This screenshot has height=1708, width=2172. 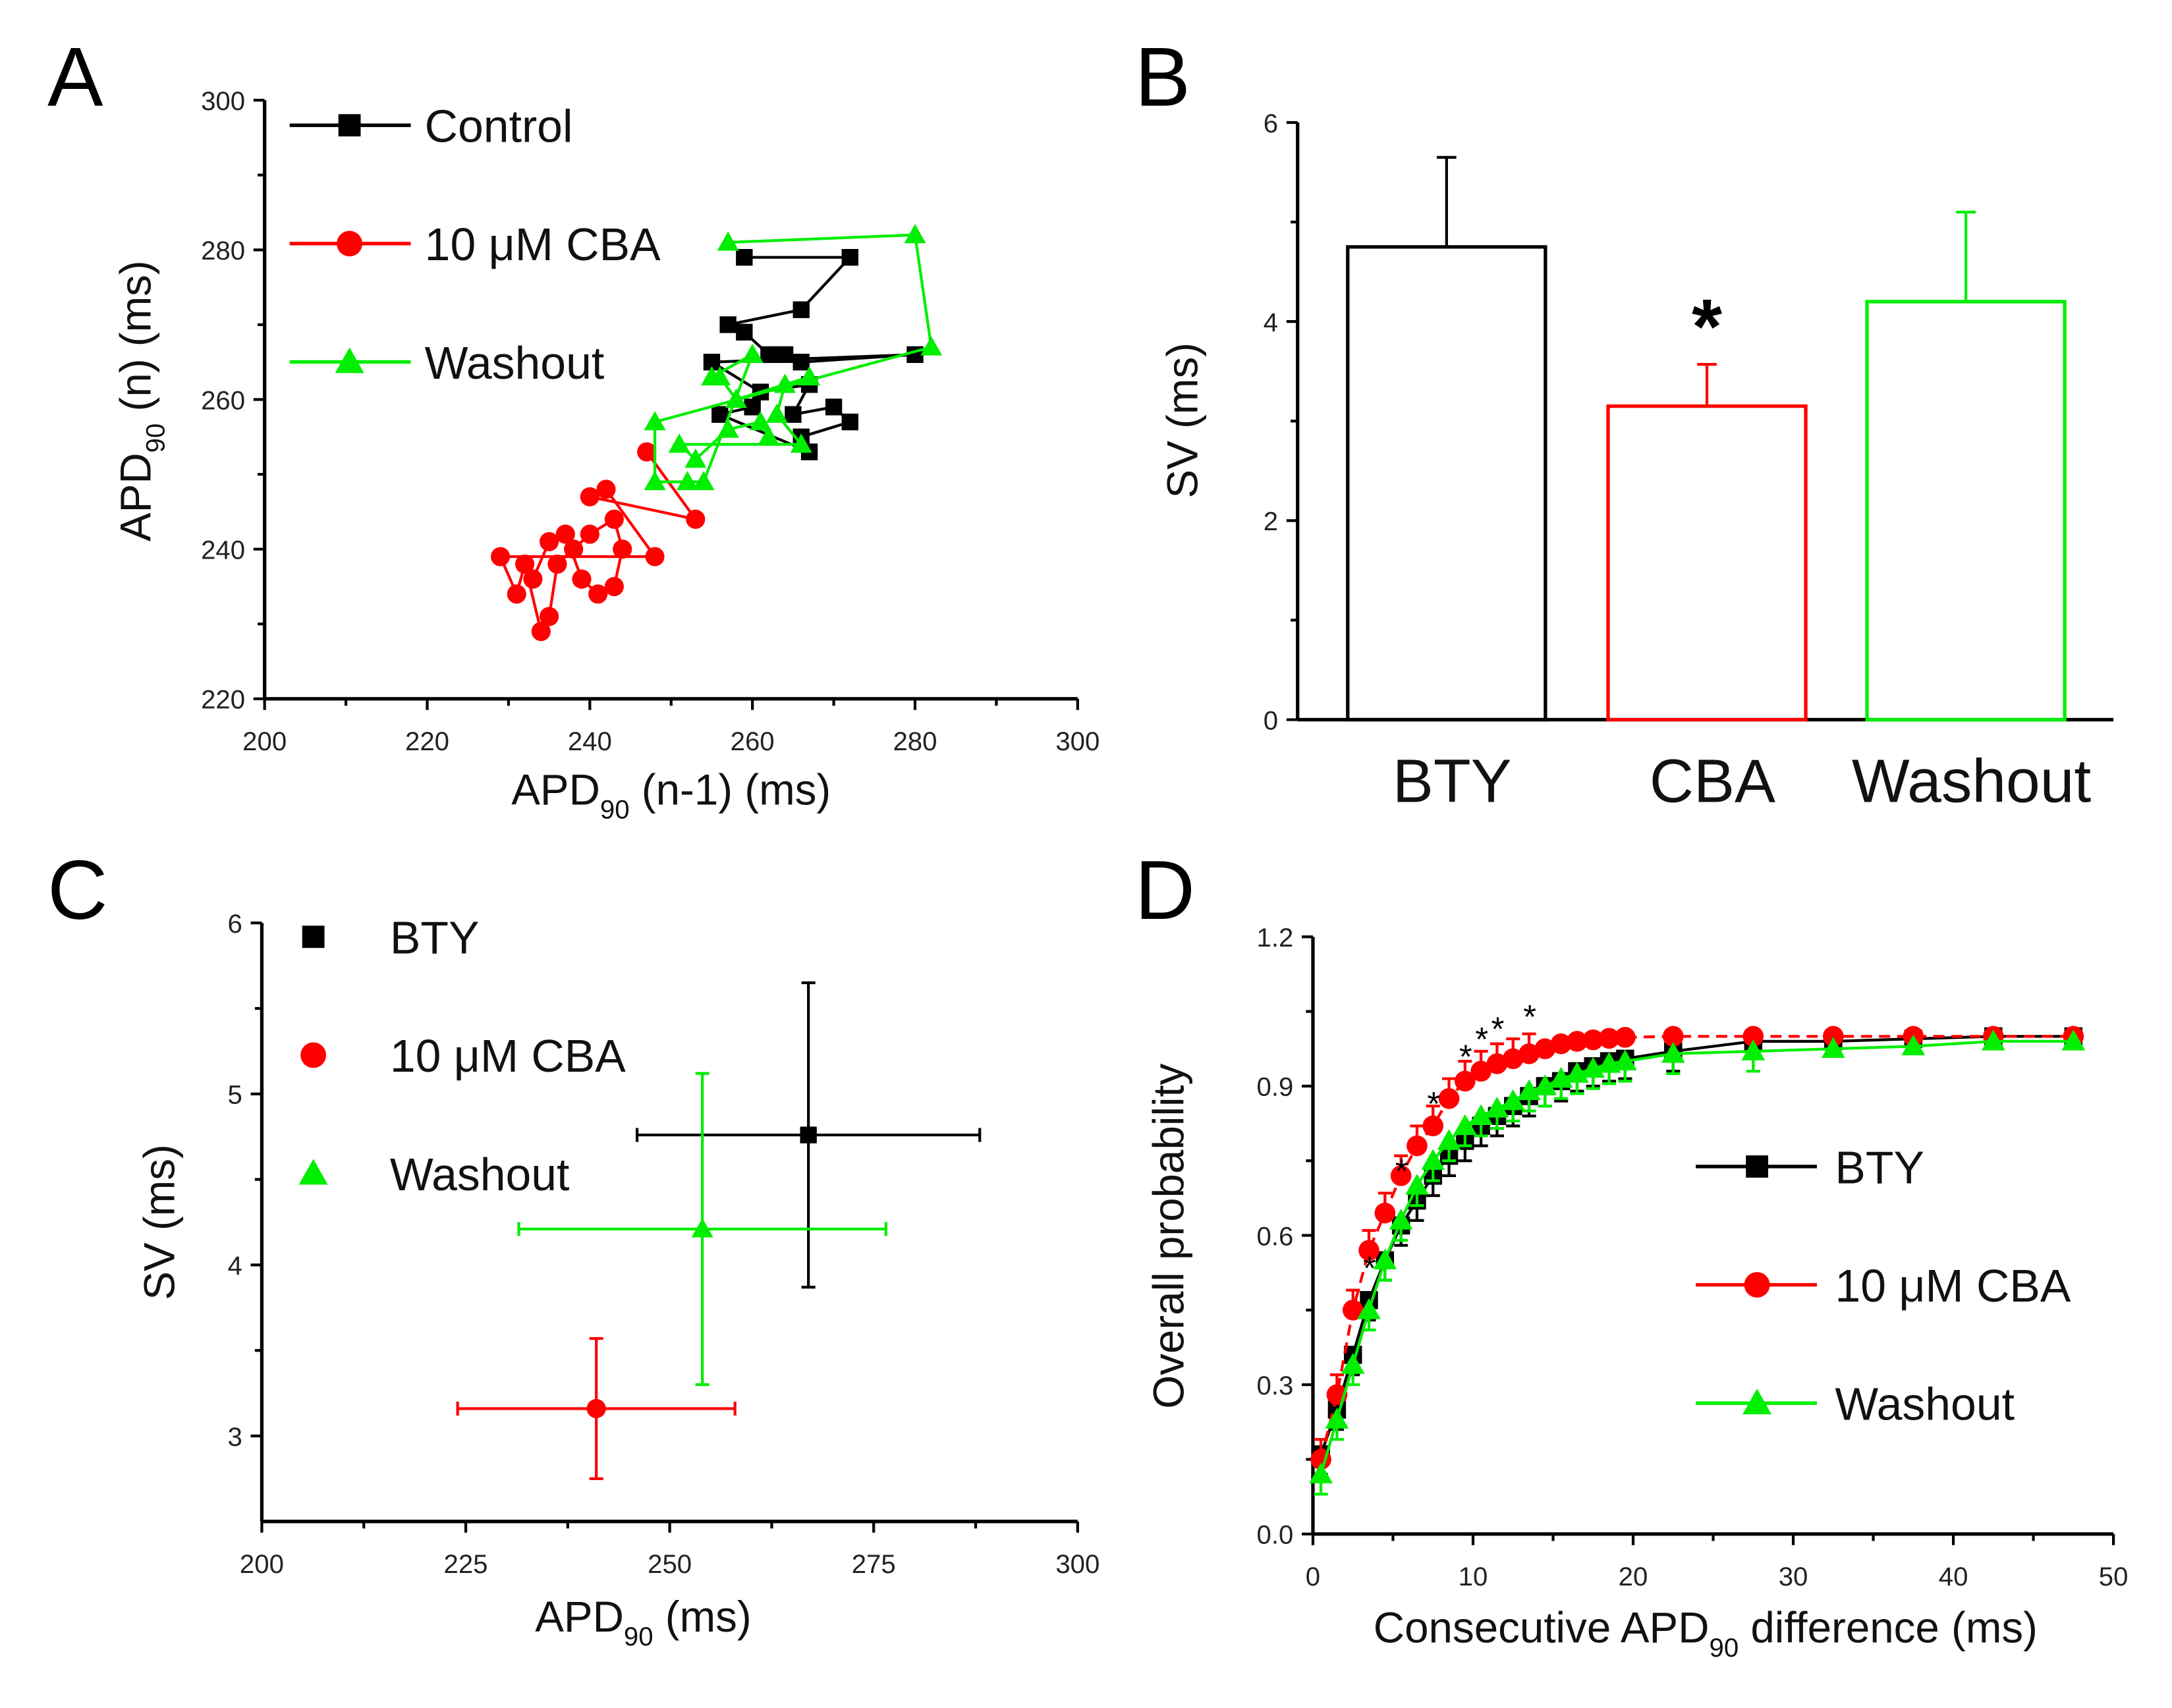 What do you see at coordinates (1452, 780) in the screenshot?
I see `category-label: BTY` at bounding box center [1452, 780].